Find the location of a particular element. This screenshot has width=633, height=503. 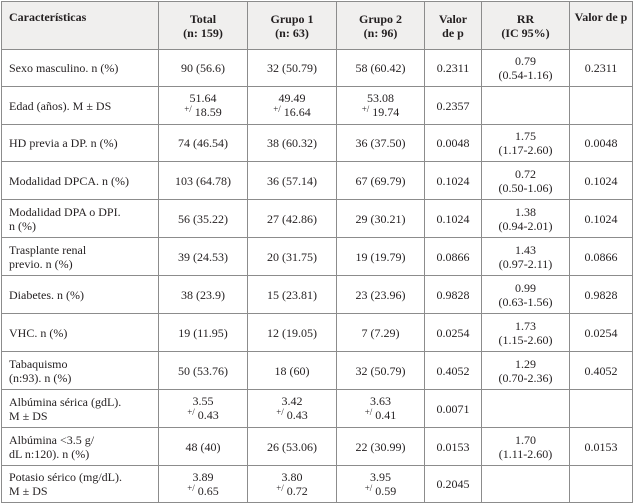

row-label: Edad (años). M ± DS is located at coordinates (80, 105).